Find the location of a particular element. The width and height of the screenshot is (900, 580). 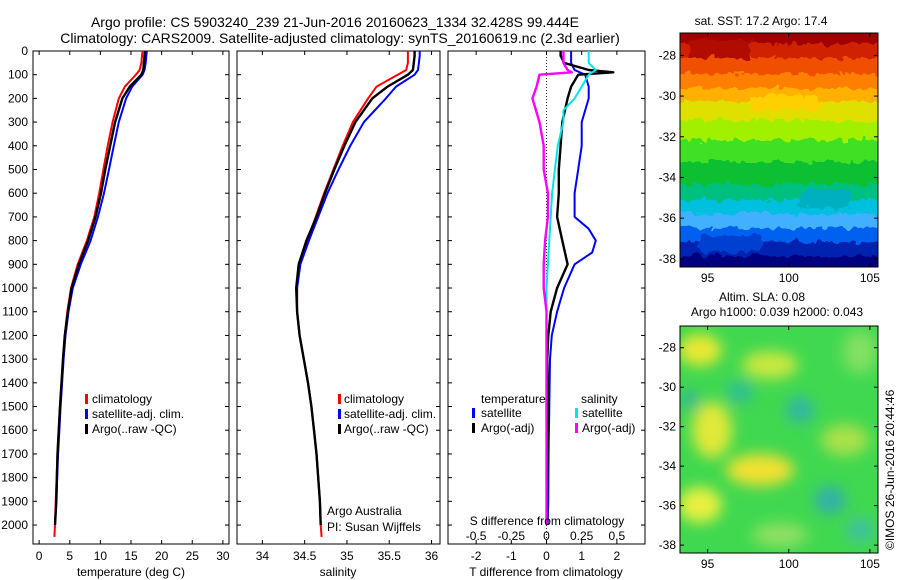

depth-tick-label: 700 is located at coordinates (18, 217).